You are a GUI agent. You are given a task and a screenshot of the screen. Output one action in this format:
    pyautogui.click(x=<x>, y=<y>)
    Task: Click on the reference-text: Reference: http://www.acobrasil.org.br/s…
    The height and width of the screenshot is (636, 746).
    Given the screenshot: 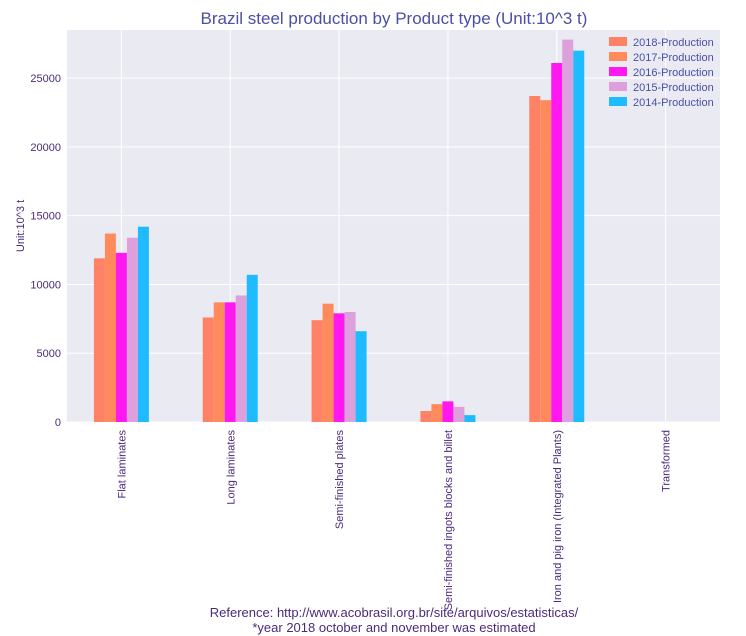 What is the action you would take?
    pyautogui.click(x=394, y=612)
    